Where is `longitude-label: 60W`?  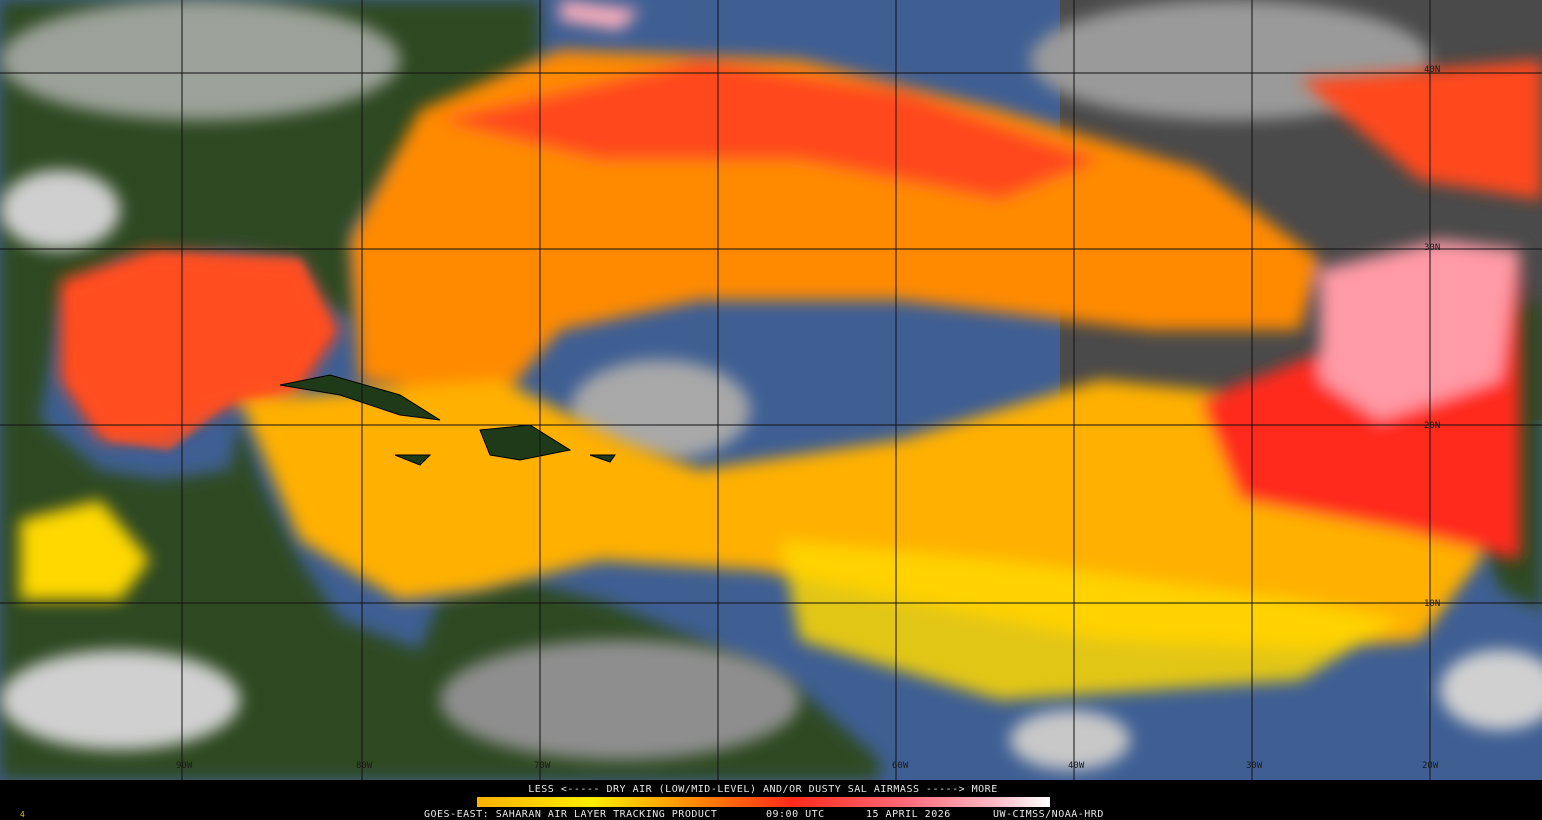 longitude-label: 60W is located at coordinates (900, 766).